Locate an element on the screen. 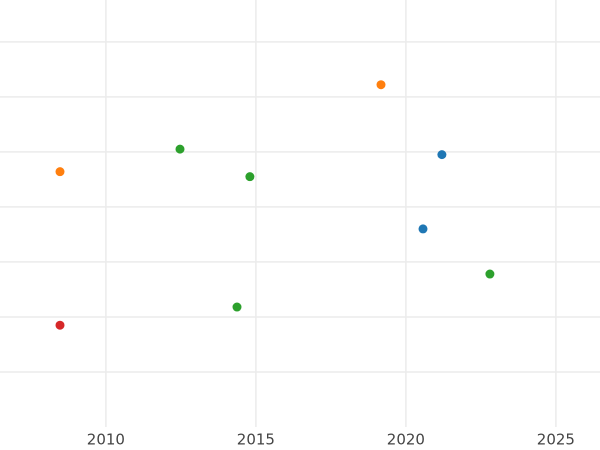 Image resolution: width=600 pixels, height=450 pixels. x-tick-label: 2025 is located at coordinates (556, 440).